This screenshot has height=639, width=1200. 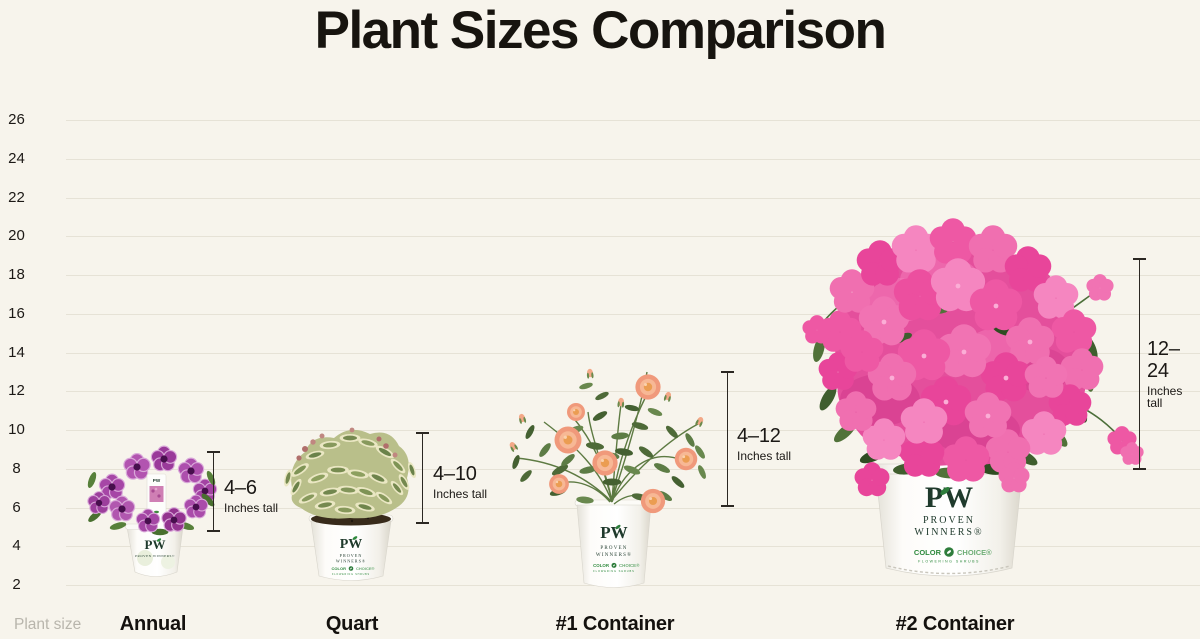 I want to click on measure-bracket-quart, so click(x=422, y=478).